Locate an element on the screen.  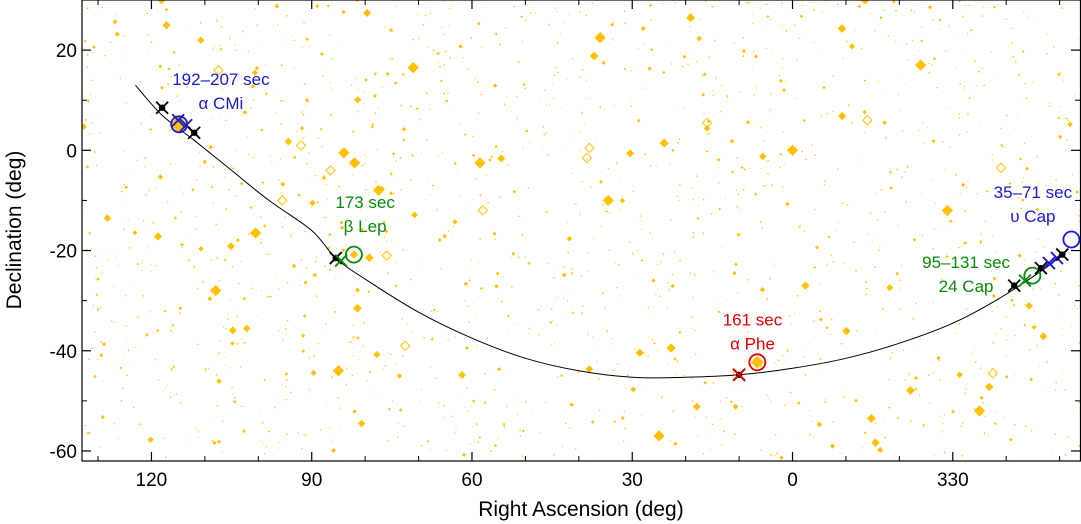
annotation-24-cap-time: 95–131 sec is located at coordinates (966, 262).